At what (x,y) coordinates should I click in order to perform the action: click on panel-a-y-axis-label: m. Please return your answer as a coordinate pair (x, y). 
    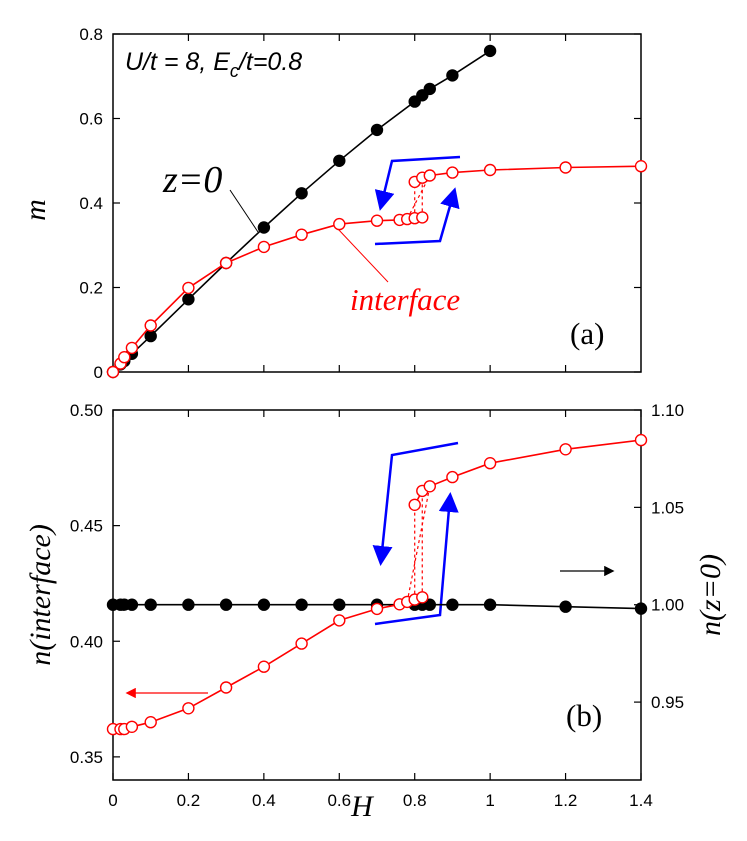
    Looking at the image, I should click on (35, 210).